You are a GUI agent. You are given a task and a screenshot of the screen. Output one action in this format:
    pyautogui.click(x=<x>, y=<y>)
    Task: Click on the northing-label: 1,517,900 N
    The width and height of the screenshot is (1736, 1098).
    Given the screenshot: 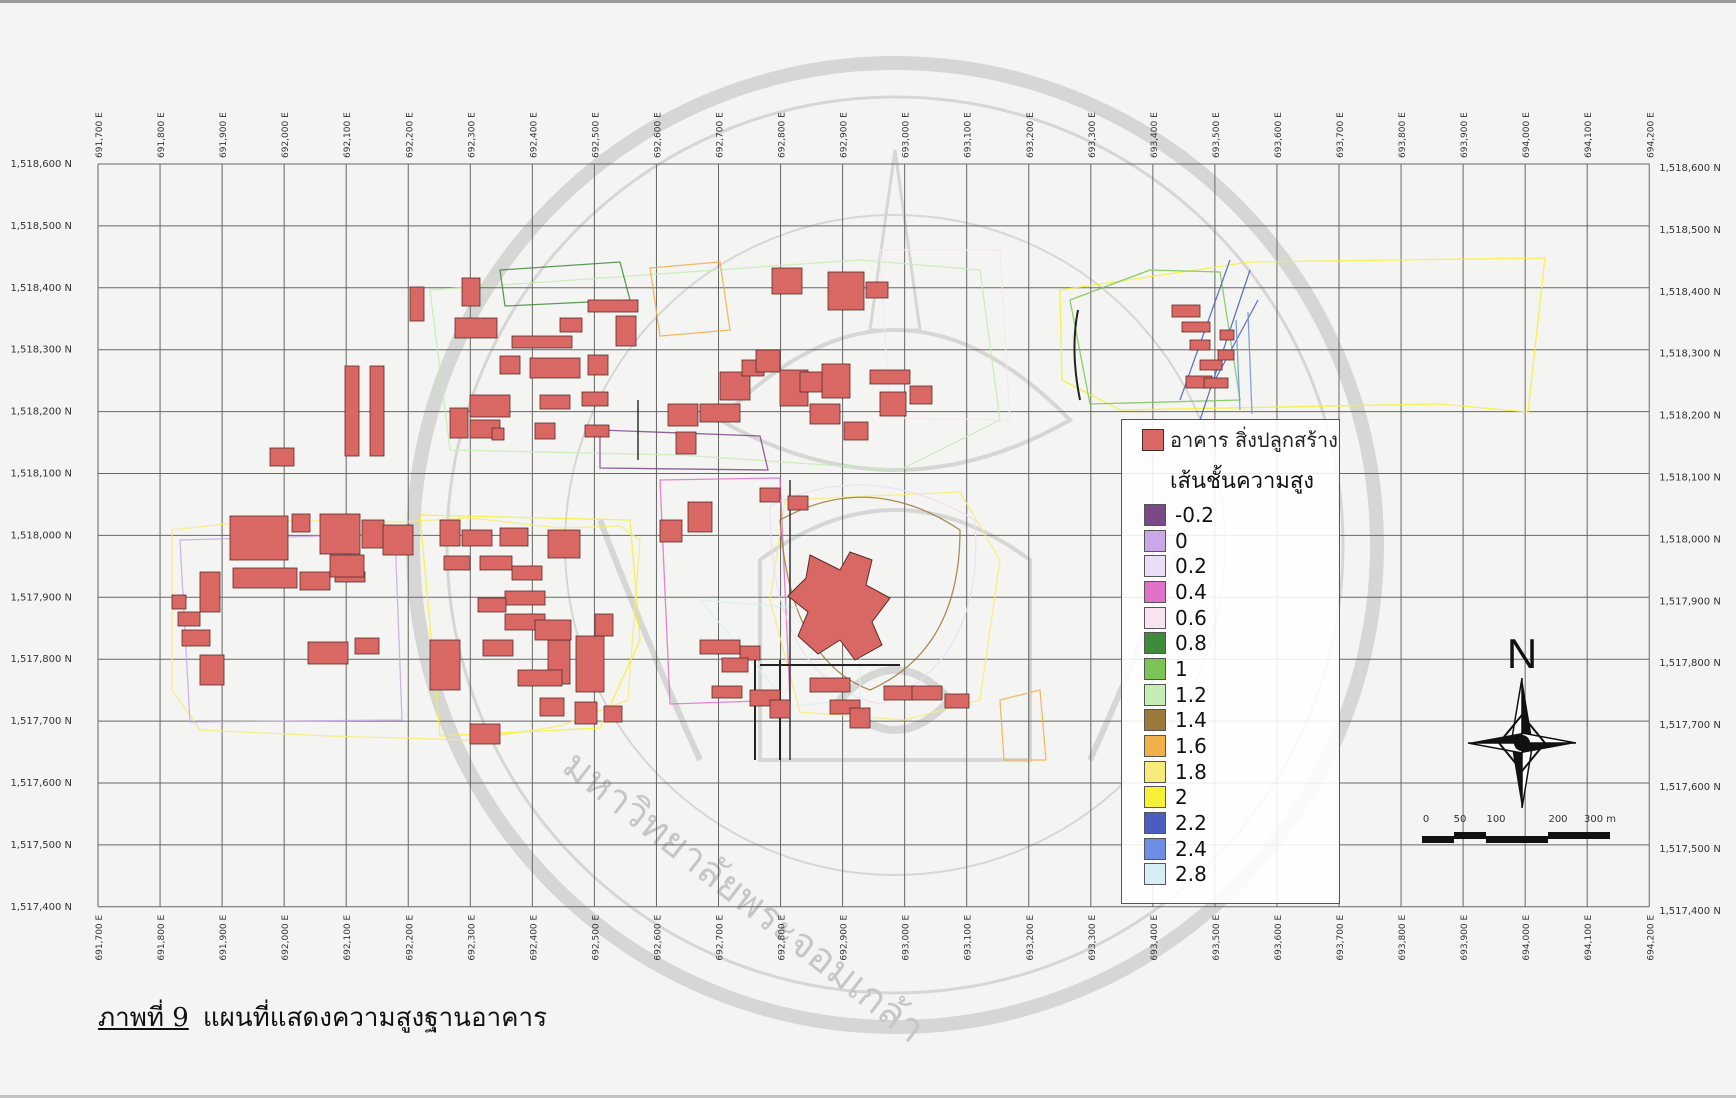 What is the action you would take?
    pyautogui.click(x=41, y=597)
    